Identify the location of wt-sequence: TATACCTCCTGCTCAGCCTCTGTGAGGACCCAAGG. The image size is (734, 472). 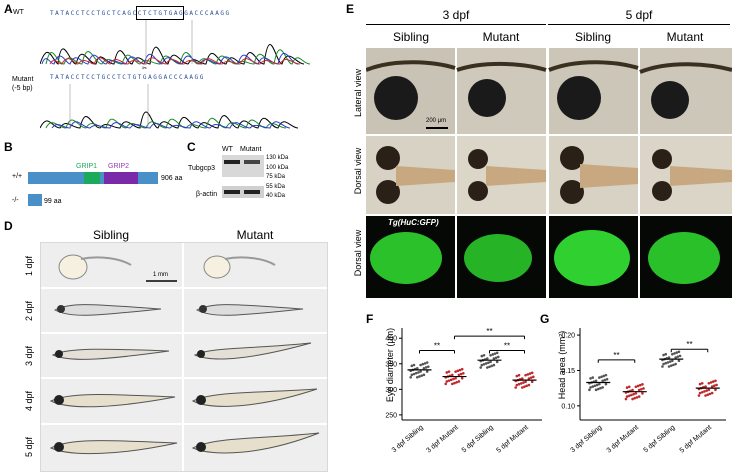
(140, 13).